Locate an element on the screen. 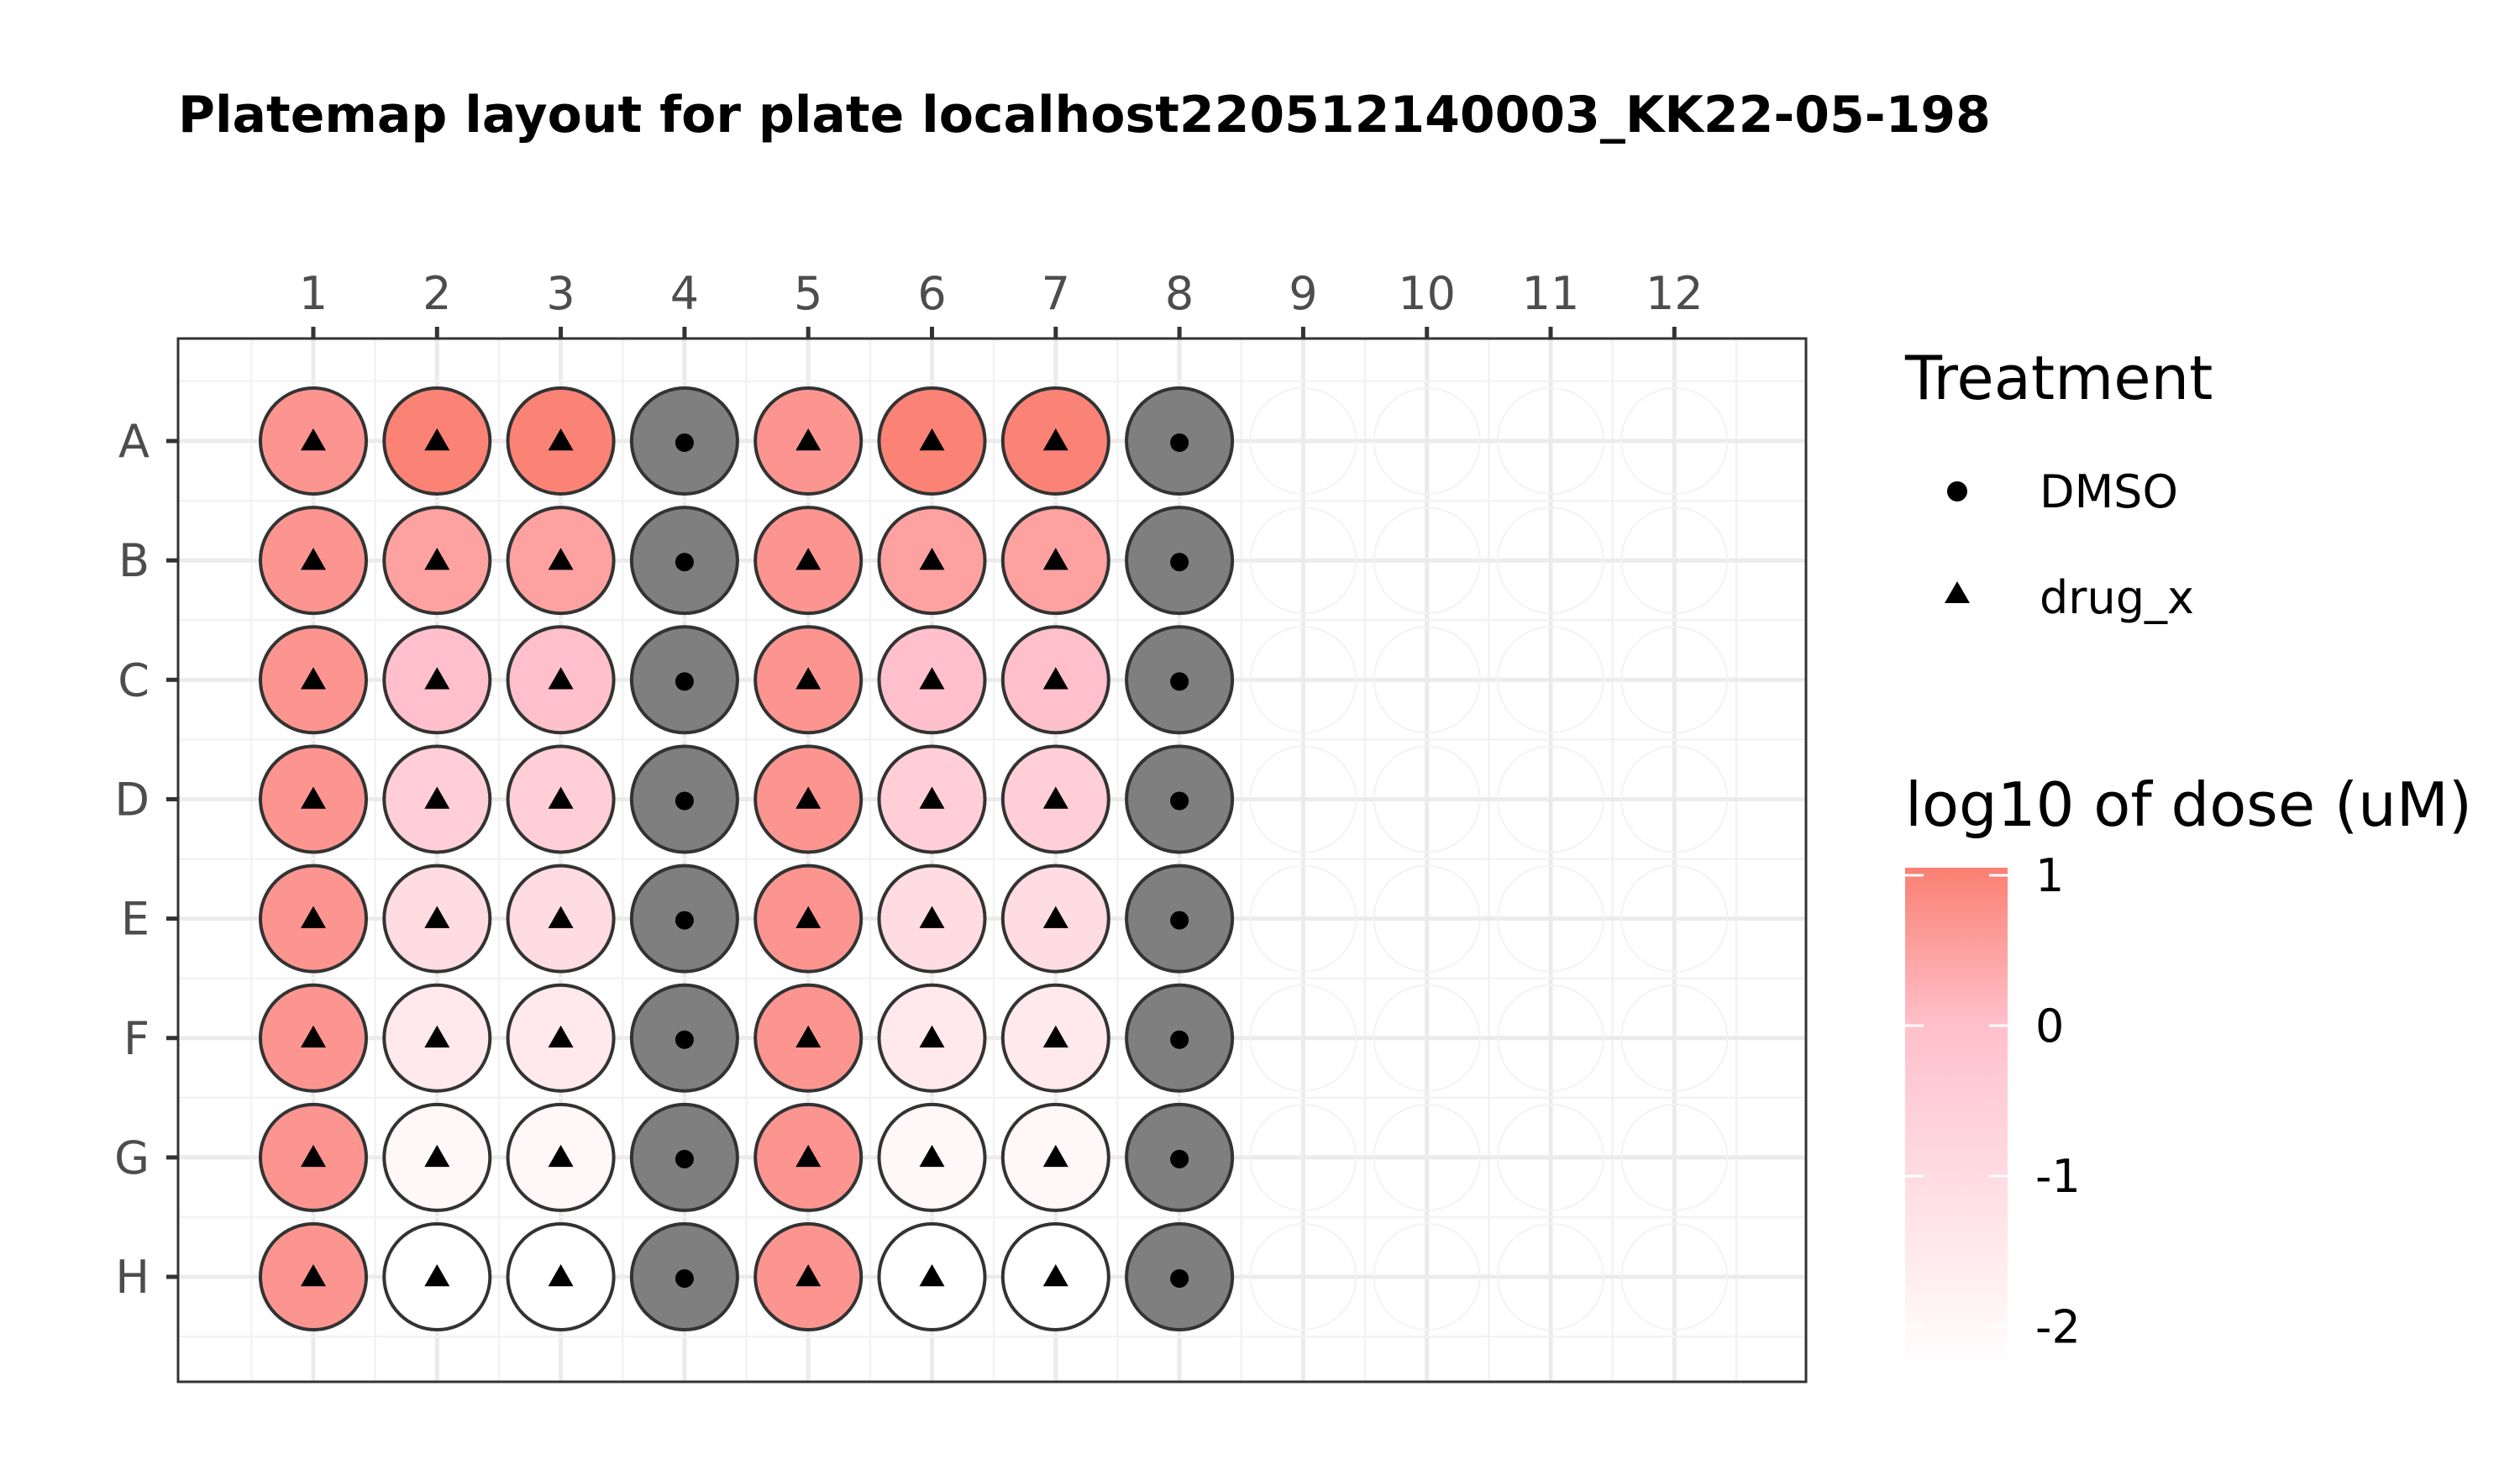 The image size is (2520, 1470). colorbar-tick-label: -1 is located at coordinates (2058, 1176).